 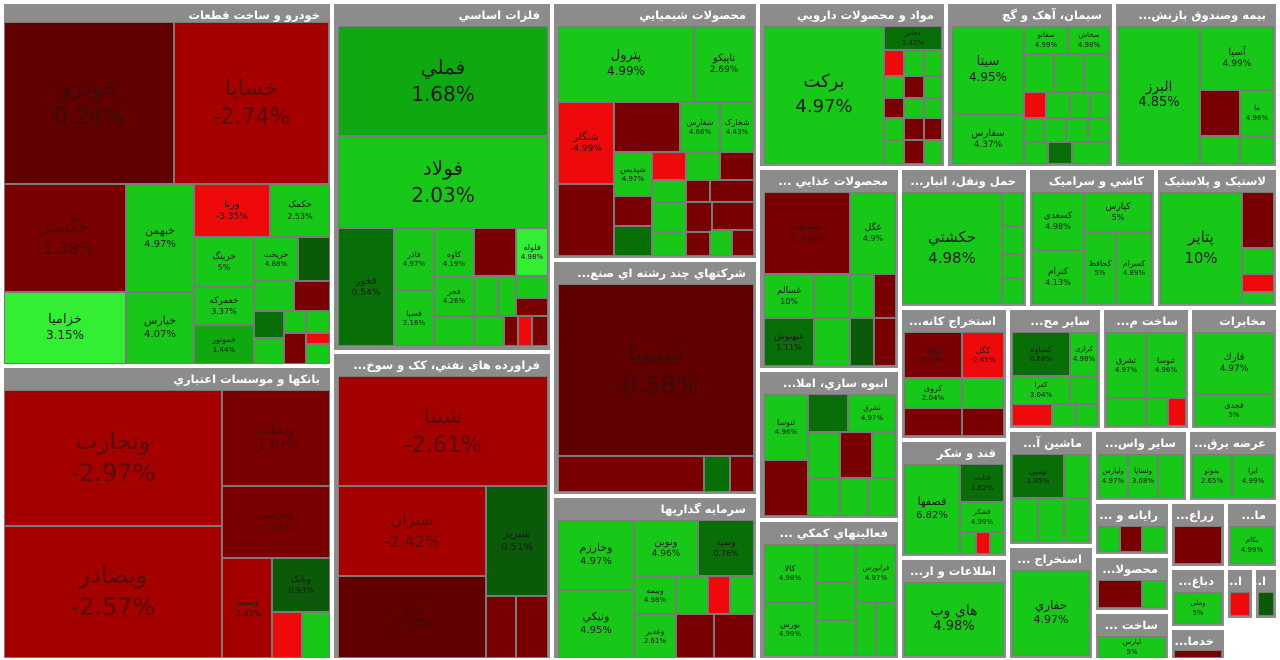 I want to click on stock-tile: کترام 4.13%, so click(x=1058, y=277).